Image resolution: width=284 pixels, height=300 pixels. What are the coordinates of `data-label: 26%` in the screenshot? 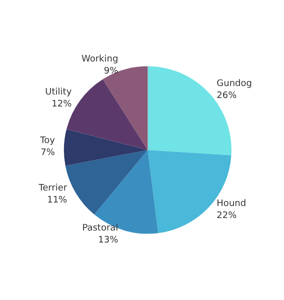 It's located at (227, 95).